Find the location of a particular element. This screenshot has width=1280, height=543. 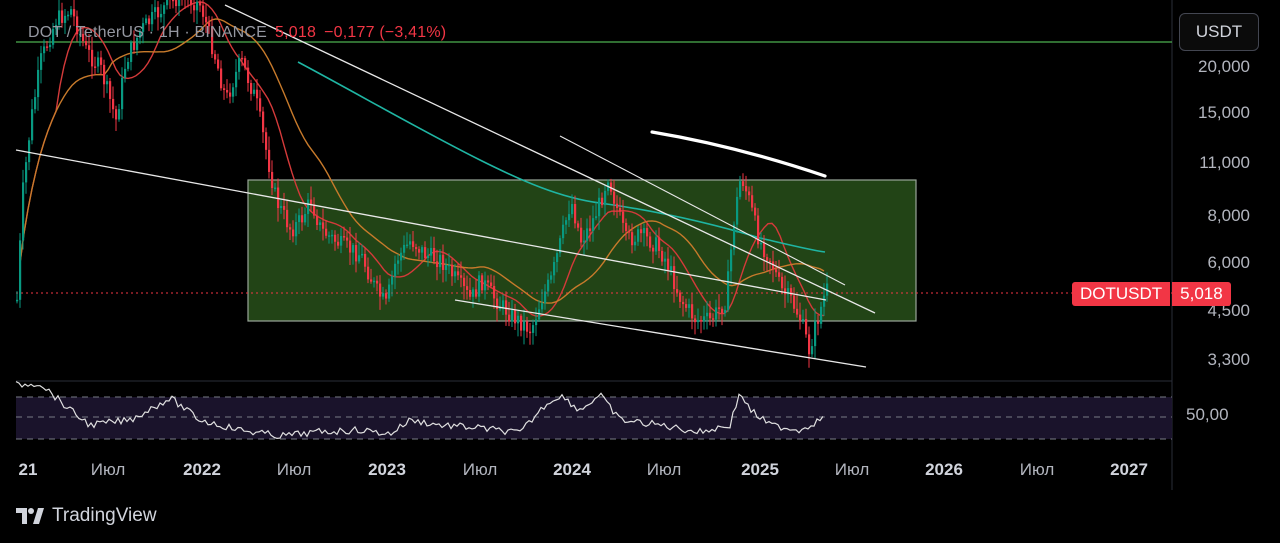

time-tick-label: 21 is located at coordinates (28, 469).